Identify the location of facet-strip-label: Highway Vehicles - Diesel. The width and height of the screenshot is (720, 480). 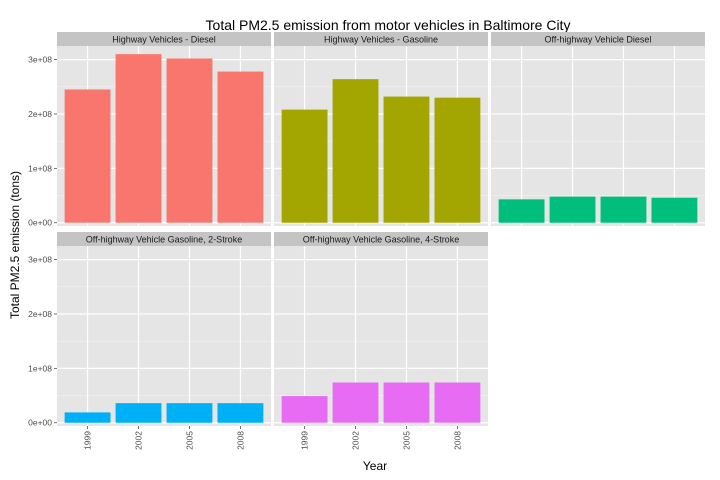
(164, 40).